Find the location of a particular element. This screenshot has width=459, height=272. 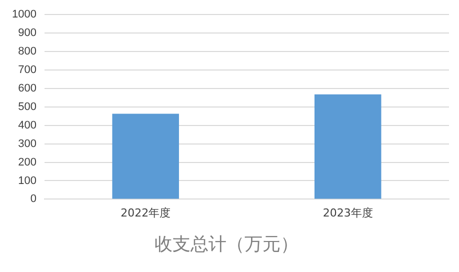

y-tick-label: 1000 is located at coordinates (24, 14).